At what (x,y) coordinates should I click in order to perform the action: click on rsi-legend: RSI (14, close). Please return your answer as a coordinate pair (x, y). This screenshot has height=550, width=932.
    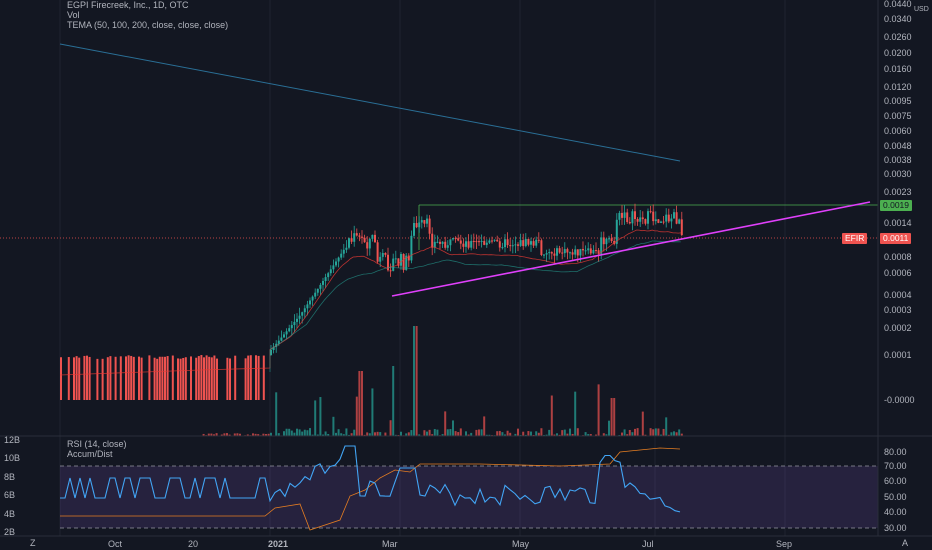
    Looking at the image, I should click on (97, 444).